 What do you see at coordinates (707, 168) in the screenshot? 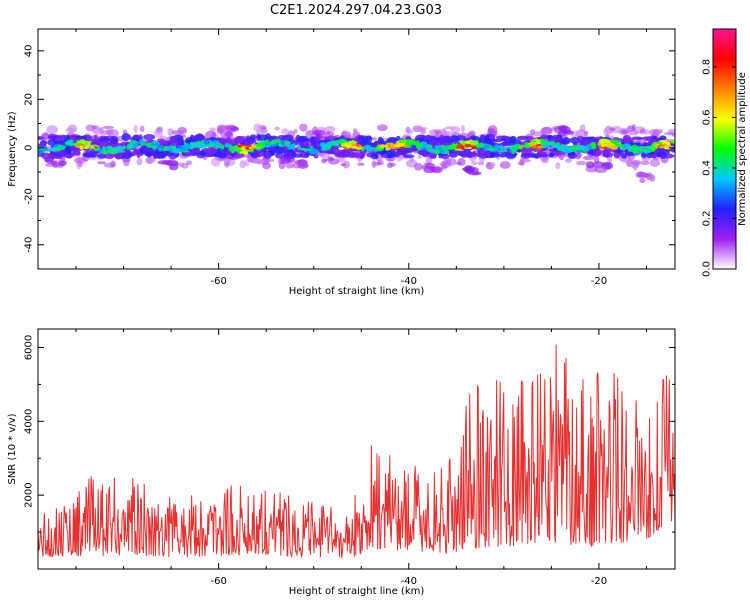
I see `colorbar-tick-label: 0.4` at bounding box center [707, 168].